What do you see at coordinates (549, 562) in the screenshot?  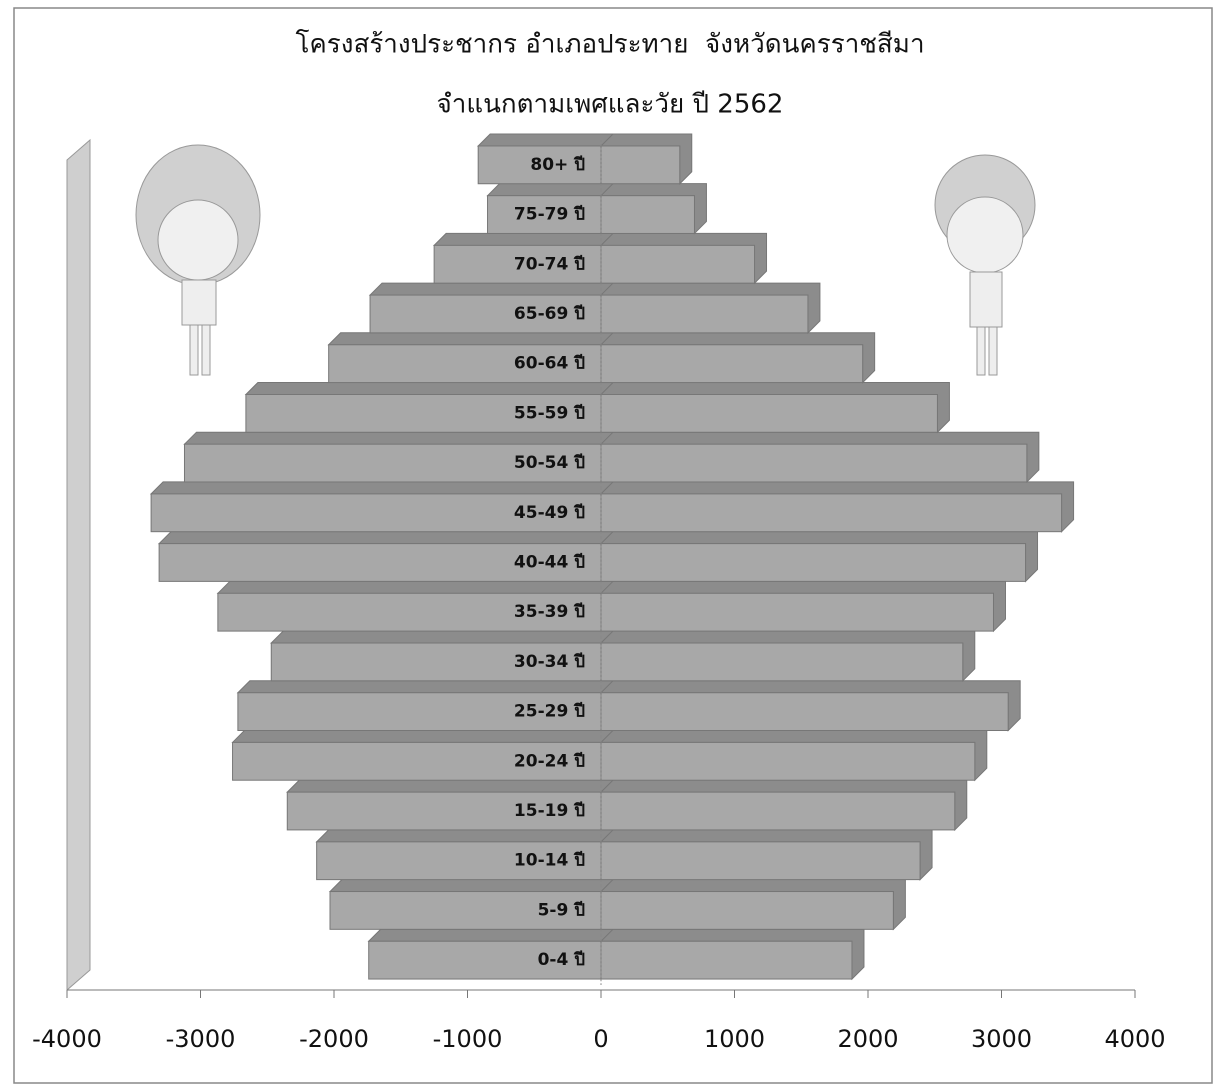 I see `category-label: 40-44 ปี` at bounding box center [549, 562].